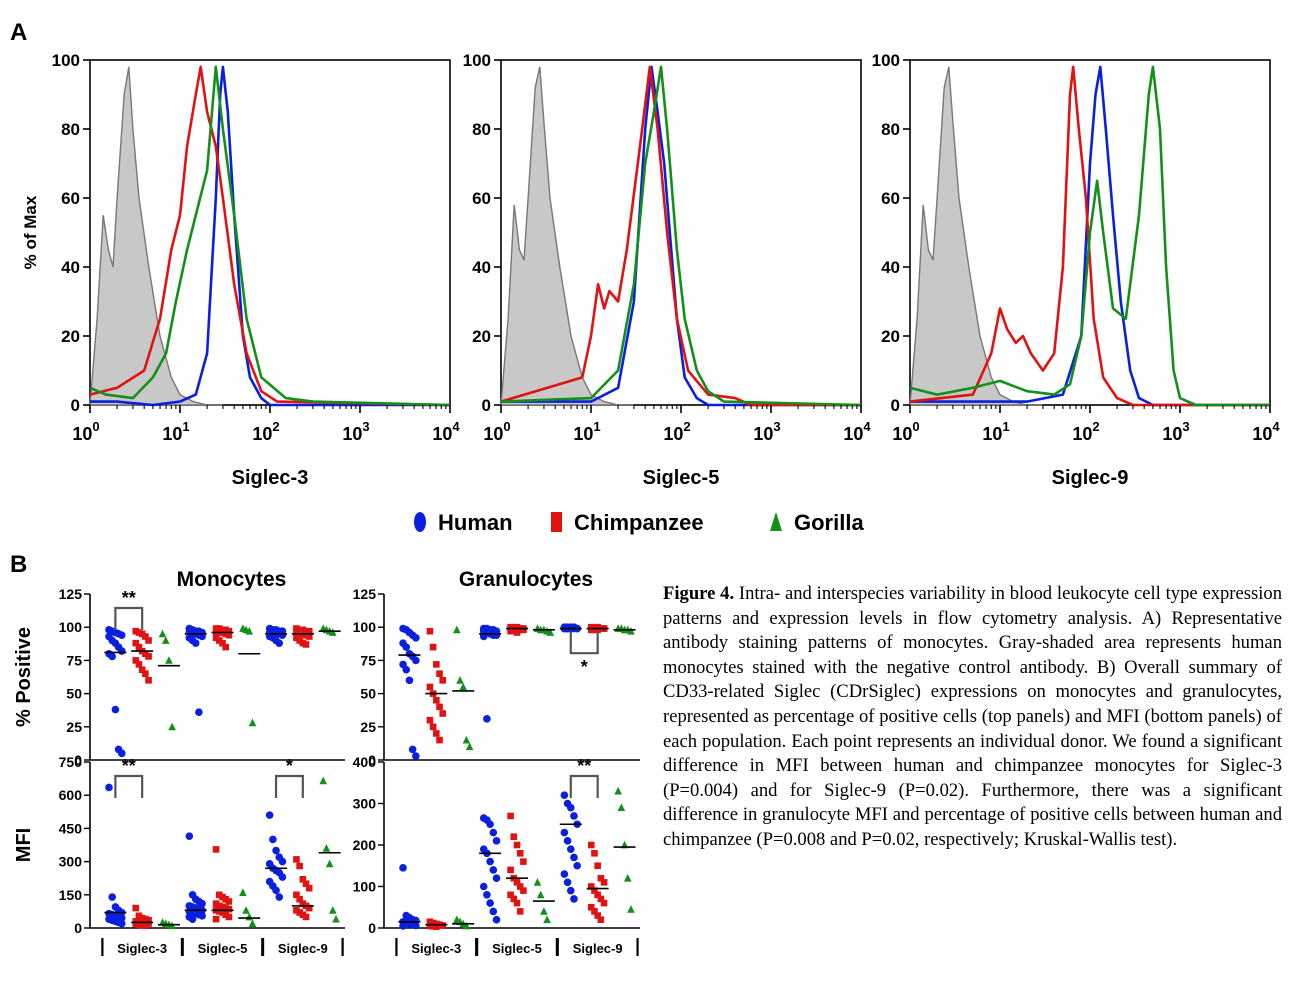 Image resolution: width=1294 pixels, height=990 pixels. What do you see at coordinates (70, 336) in the screenshot?
I see `y-tick-label: 20` at bounding box center [70, 336].